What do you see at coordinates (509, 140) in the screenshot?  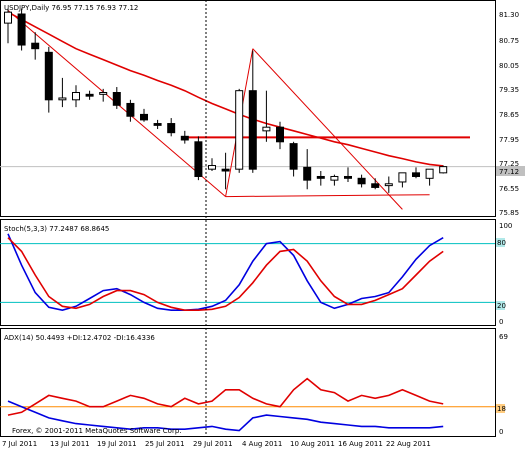 I see `price-tick: 77.95` at bounding box center [509, 140].